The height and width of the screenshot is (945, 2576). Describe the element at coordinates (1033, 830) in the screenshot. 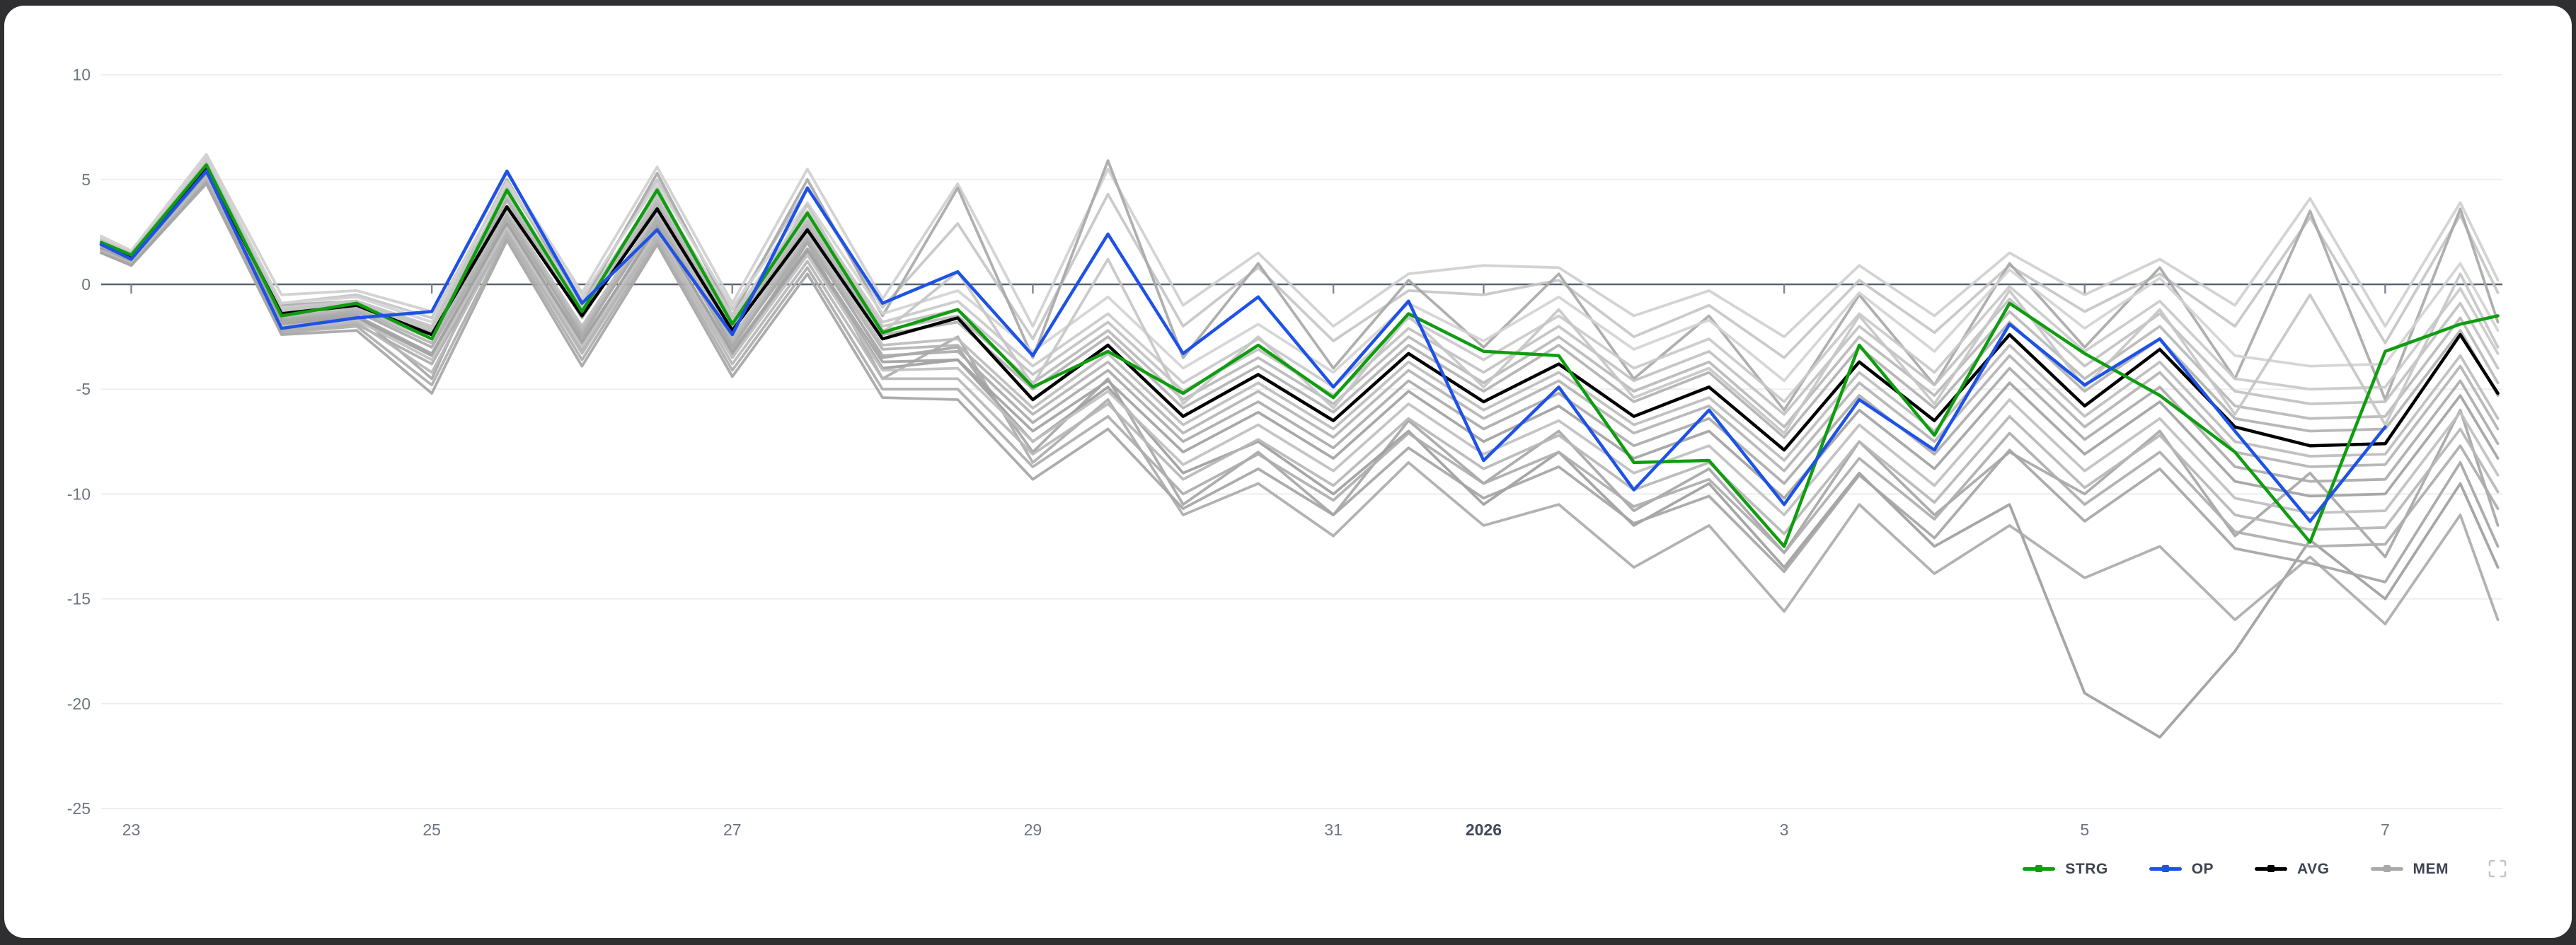

I see `x-axis-label: 29` at that location.